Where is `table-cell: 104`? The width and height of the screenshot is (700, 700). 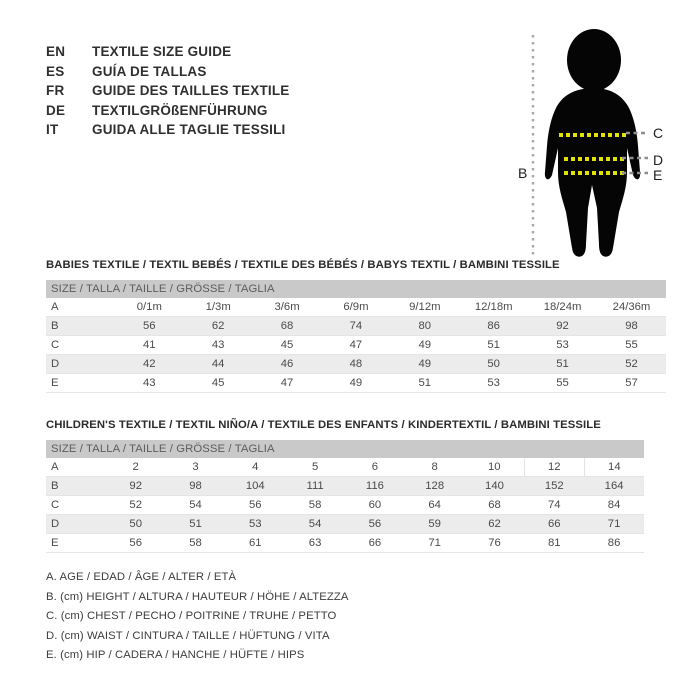 table-cell: 104 is located at coordinates (255, 486).